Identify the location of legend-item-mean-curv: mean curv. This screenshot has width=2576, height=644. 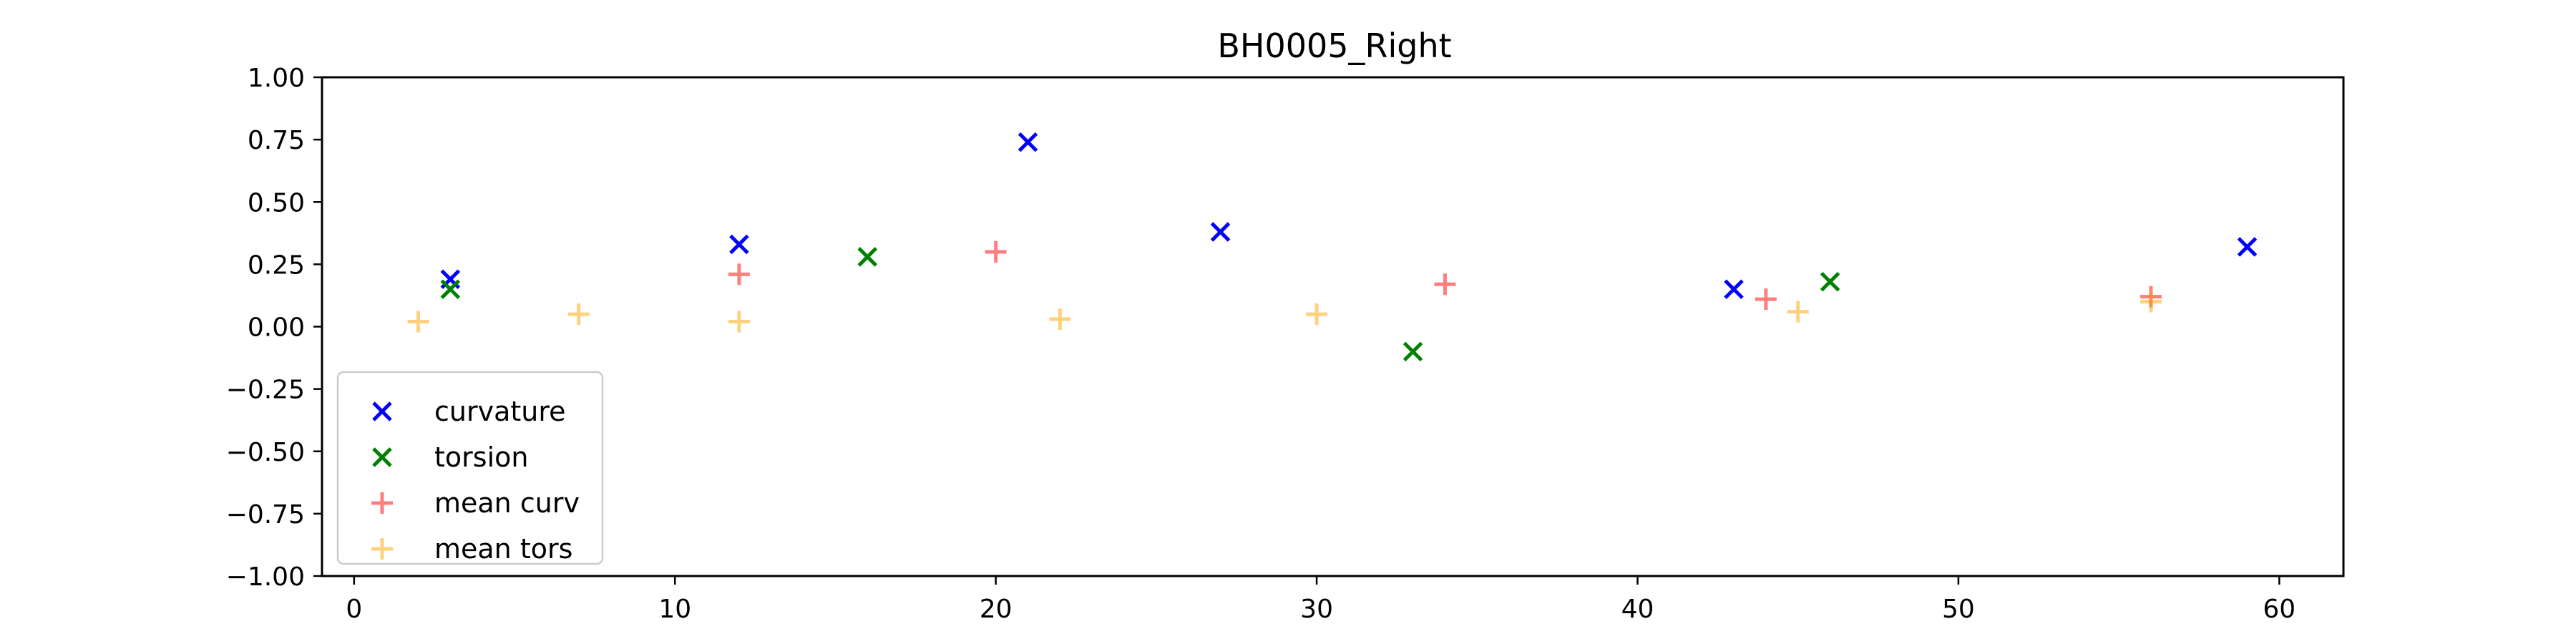
(475, 503).